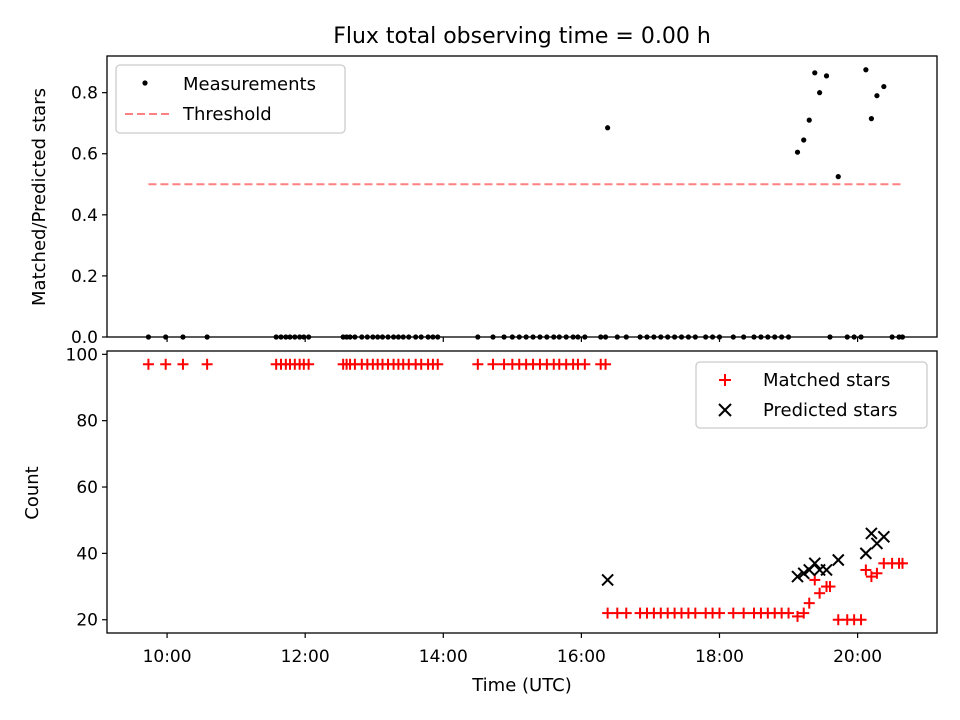 This screenshot has width=960, height=720. What do you see at coordinates (719, 657) in the screenshot?
I see `x-tick-label: 18:00` at bounding box center [719, 657].